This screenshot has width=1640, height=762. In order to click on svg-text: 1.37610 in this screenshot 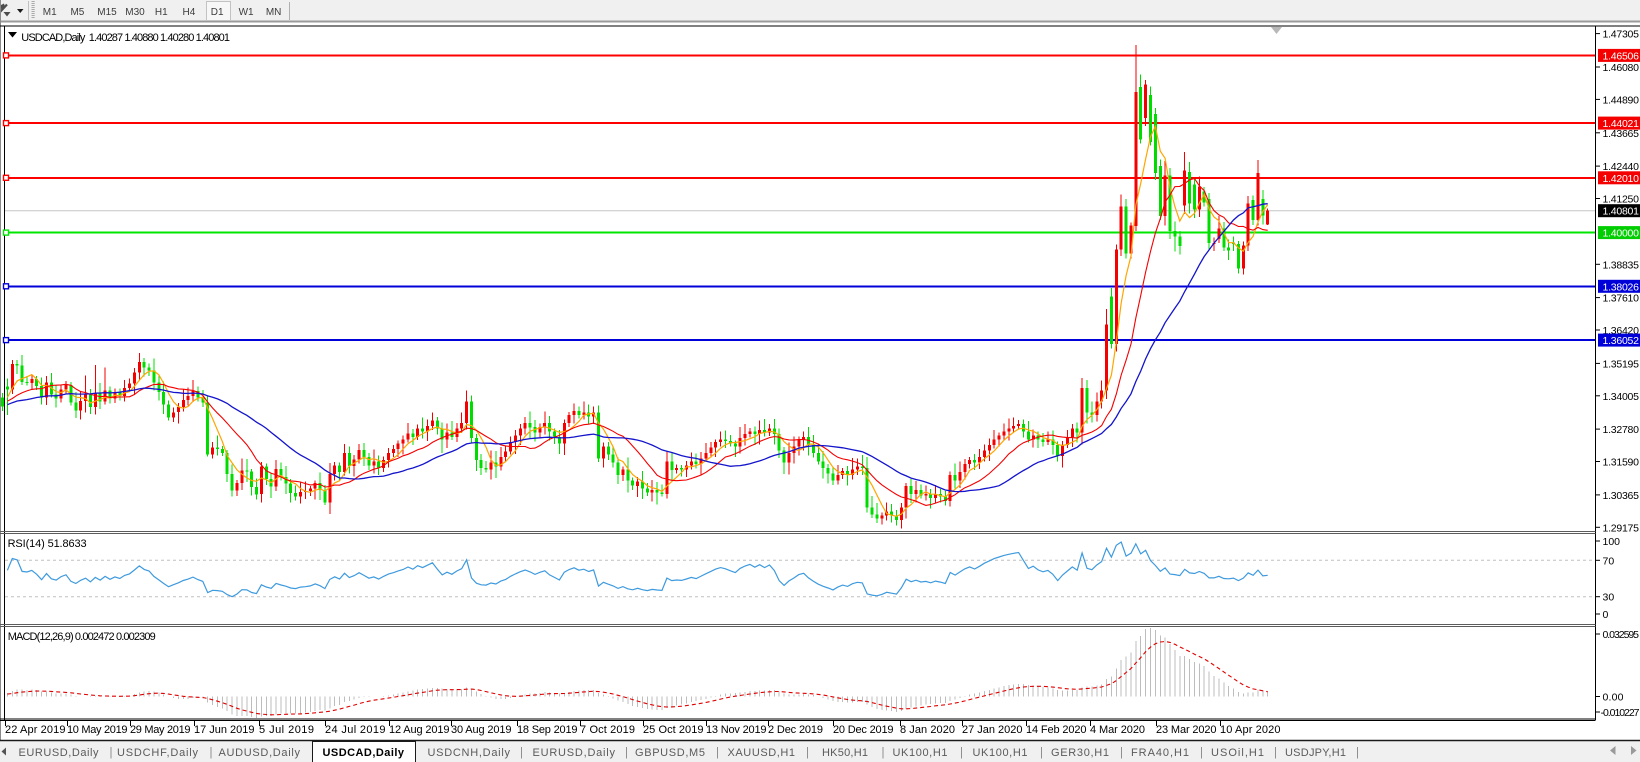, I will do `click(1621, 299)`.